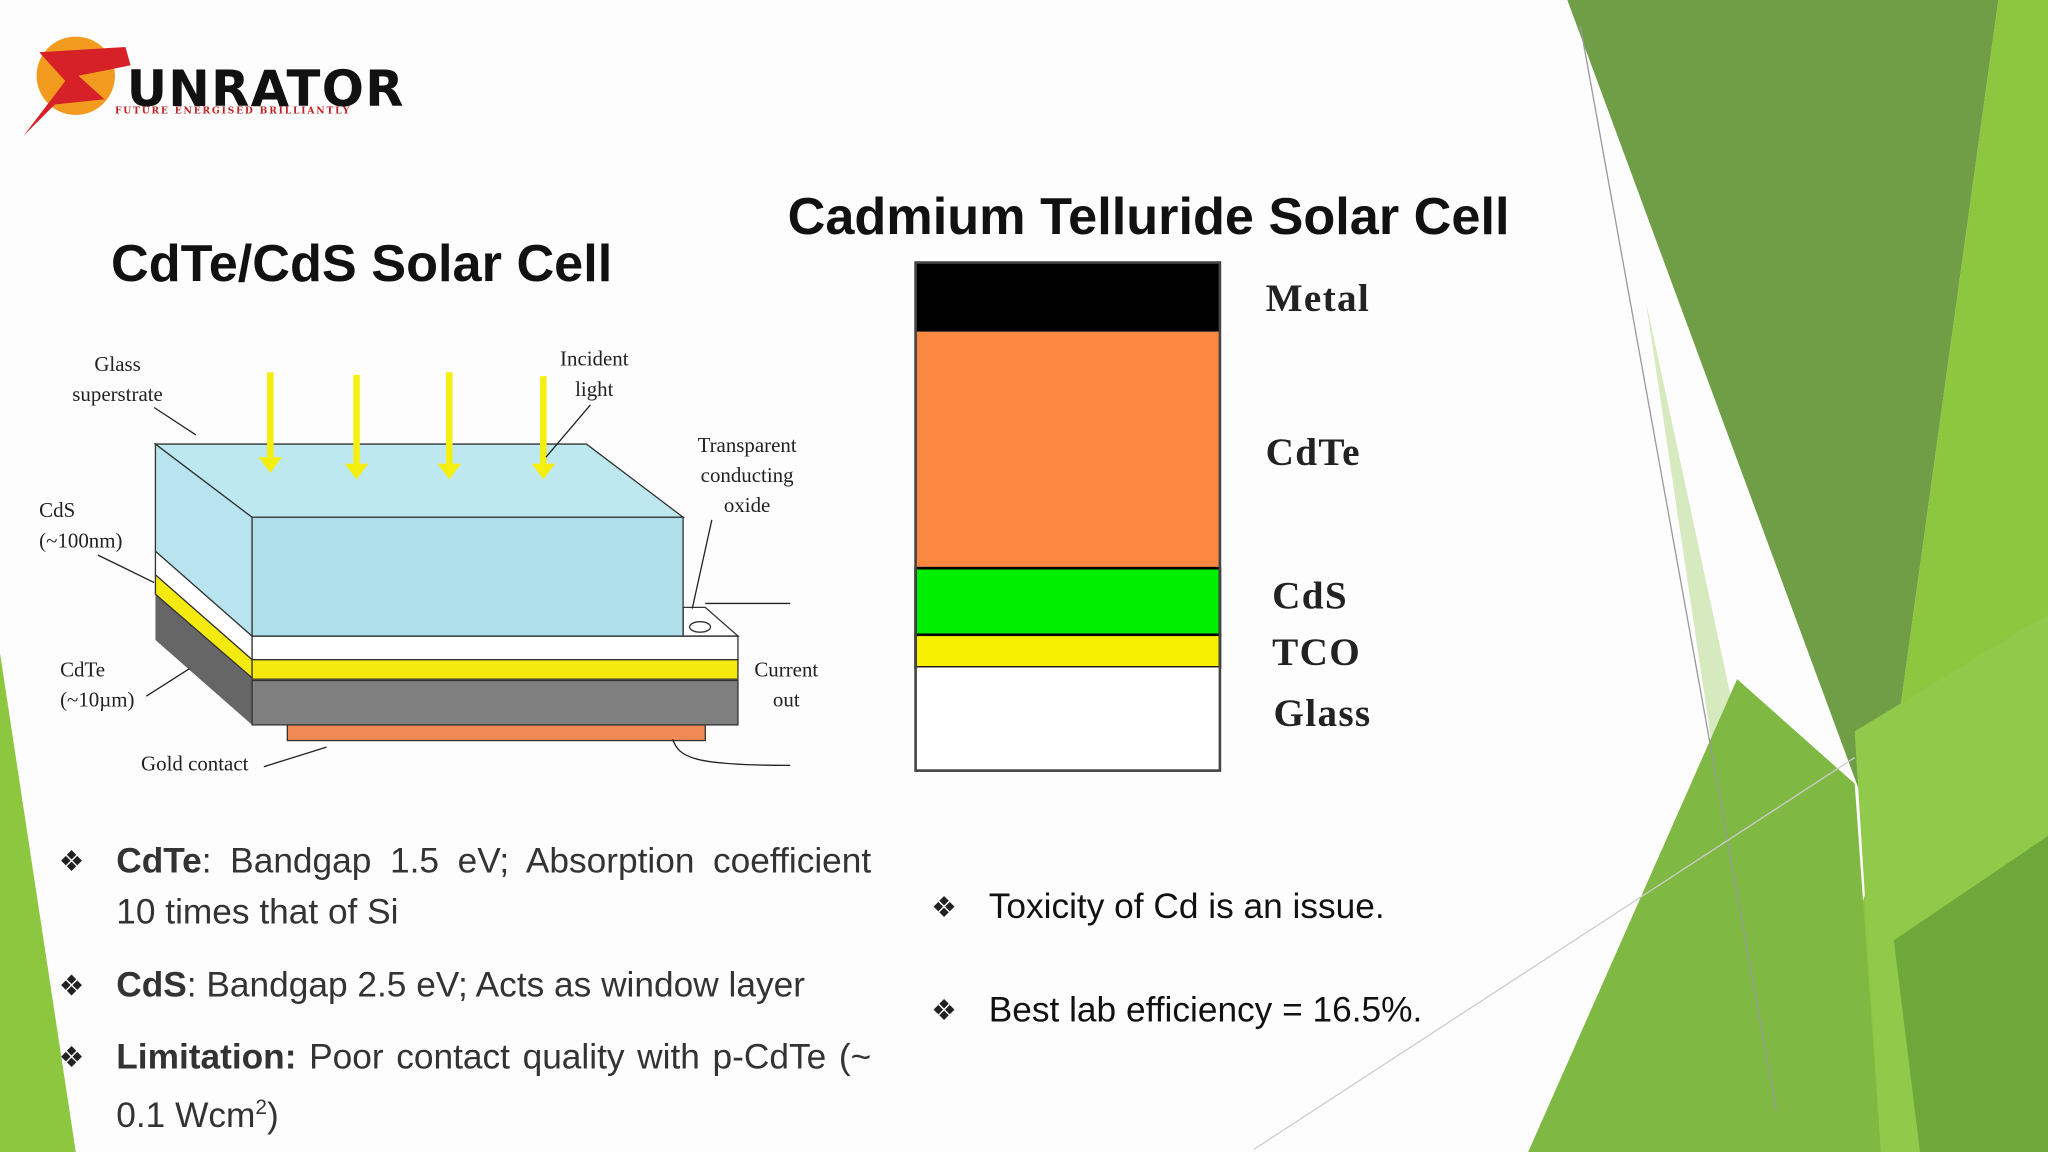 The height and width of the screenshot is (1152, 2048). Describe the element at coordinates (261, 1108) in the screenshot. I see `superscript: 2` at that location.